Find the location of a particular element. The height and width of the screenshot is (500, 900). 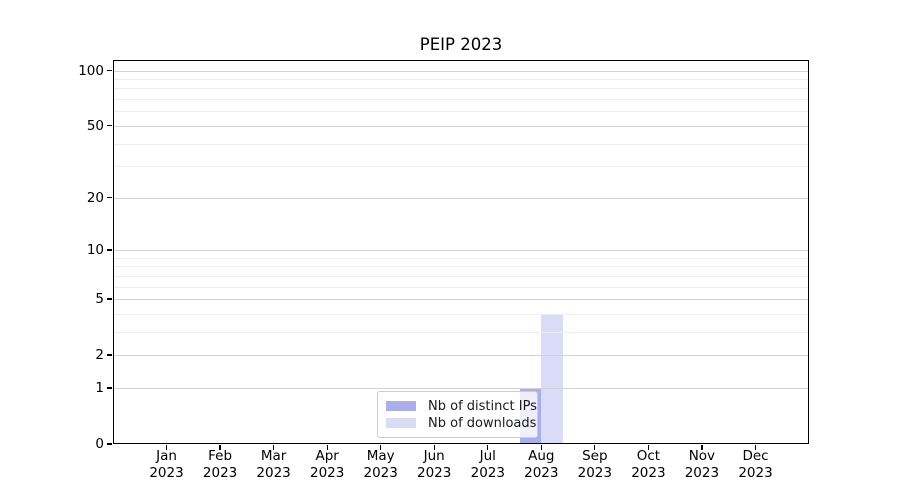

legend: Nb of distinct IPs Nb of downloads is located at coordinates (457, 414).